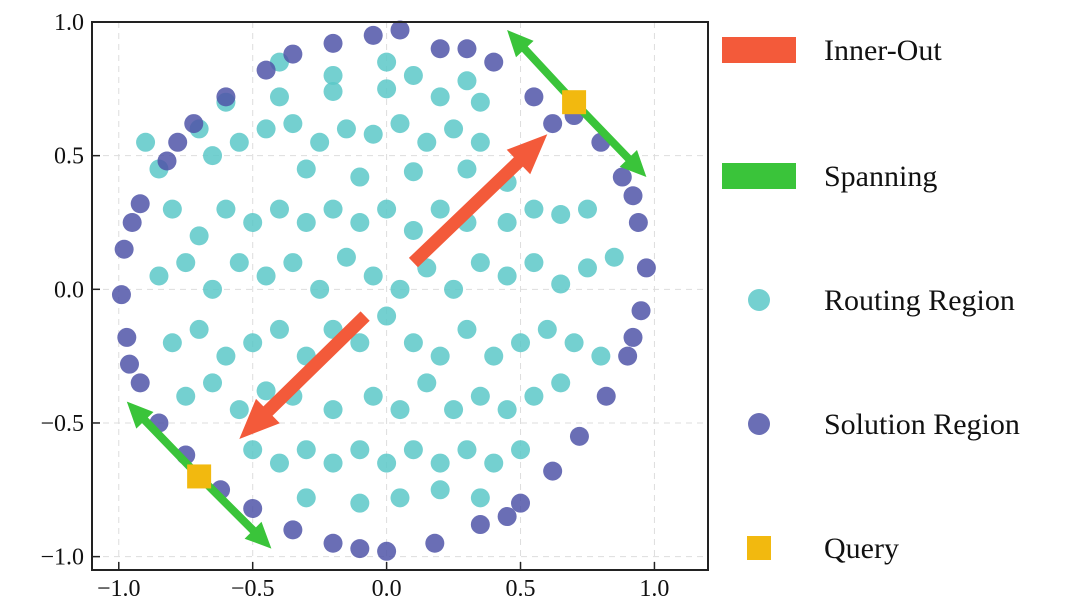 Image resolution: width=1080 pixels, height=613 pixels. I want to click on legend-label: Solution Region, so click(922, 424).